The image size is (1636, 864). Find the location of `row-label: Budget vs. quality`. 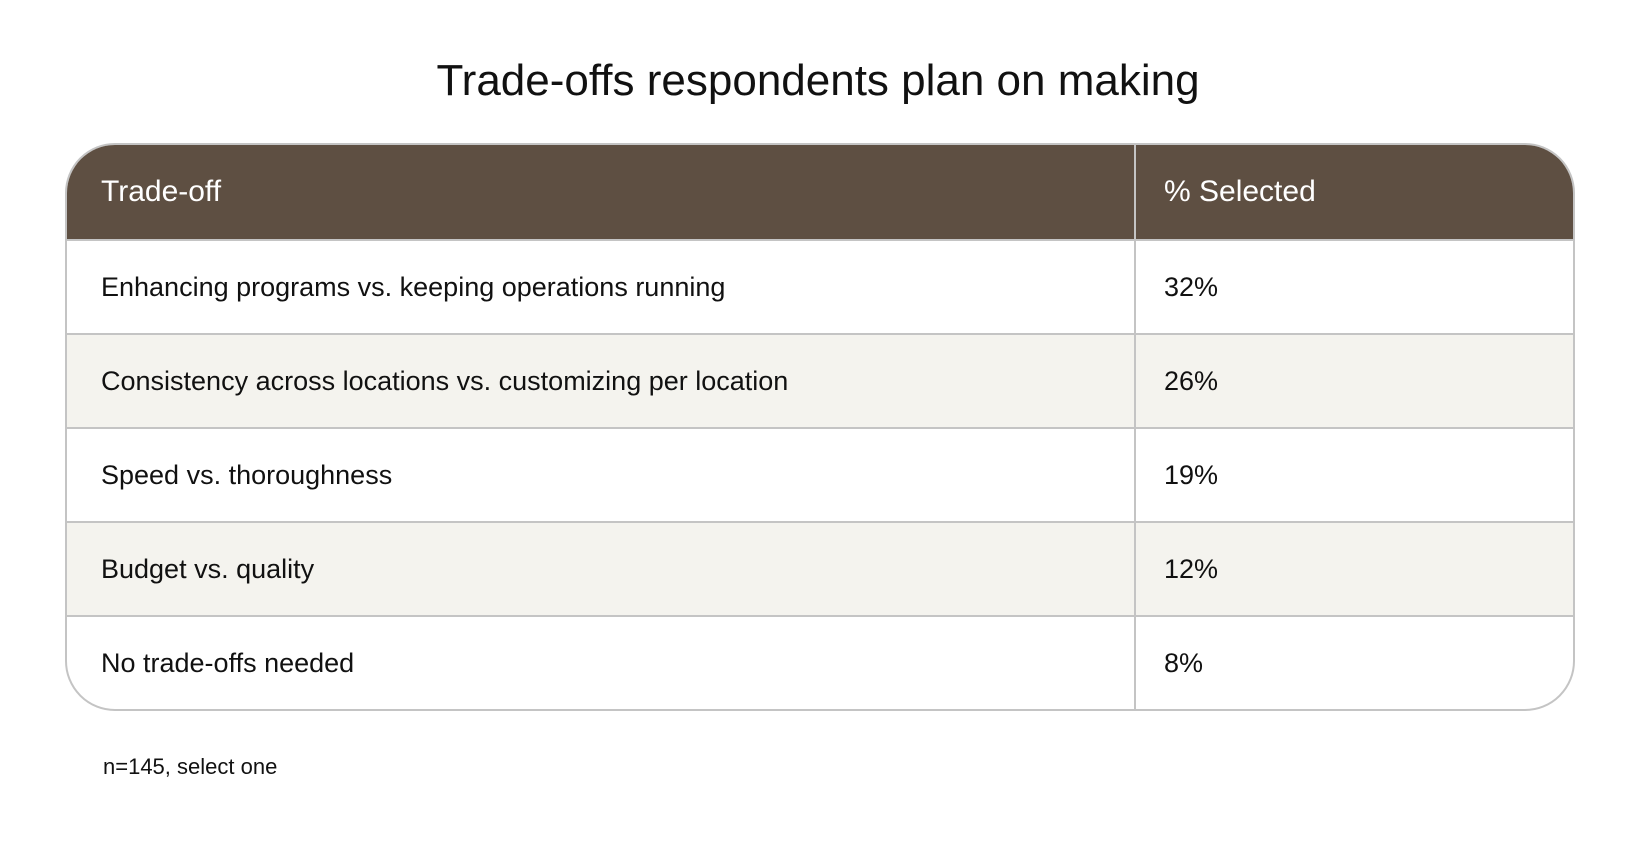

row-label: Budget vs. quality is located at coordinates (601, 569).